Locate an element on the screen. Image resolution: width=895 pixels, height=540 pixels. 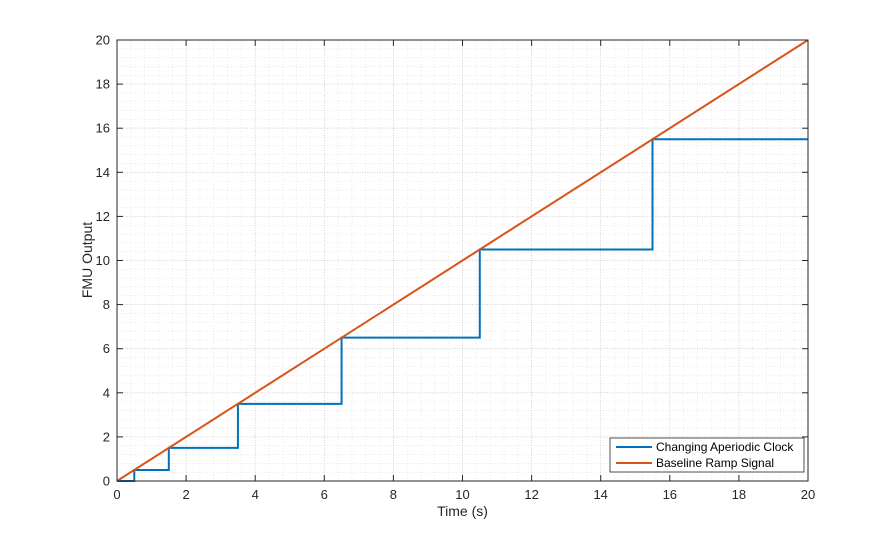
y-tick-label: 16 is located at coordinates (103, 128).